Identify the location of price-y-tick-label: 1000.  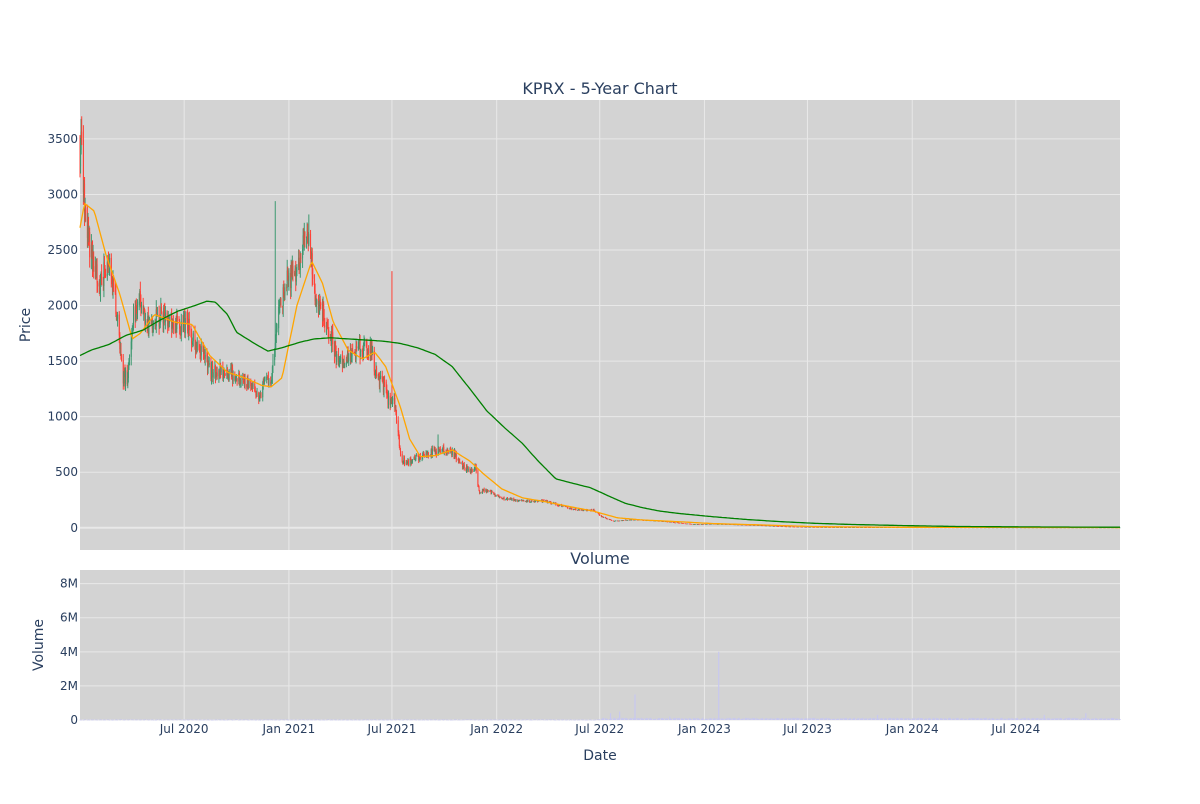
(62, 417).